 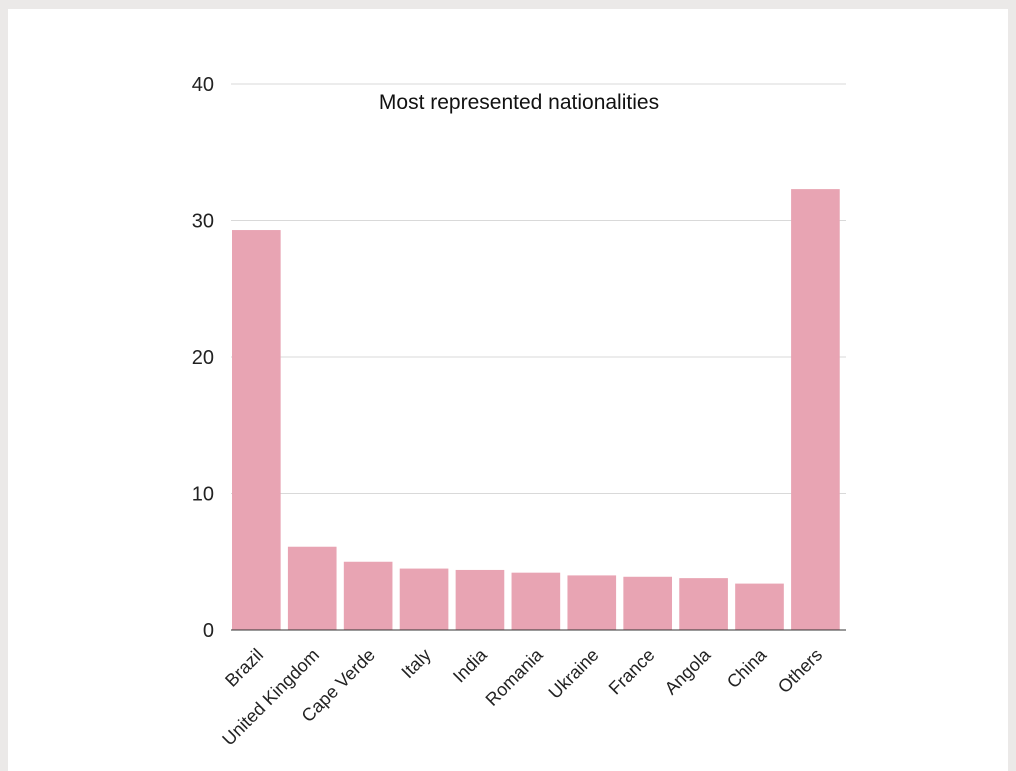 What do you see at coordinates (415, 663) in the screenshot?
I see `x-tick-label: Italy` at bounding box center [415, 663].